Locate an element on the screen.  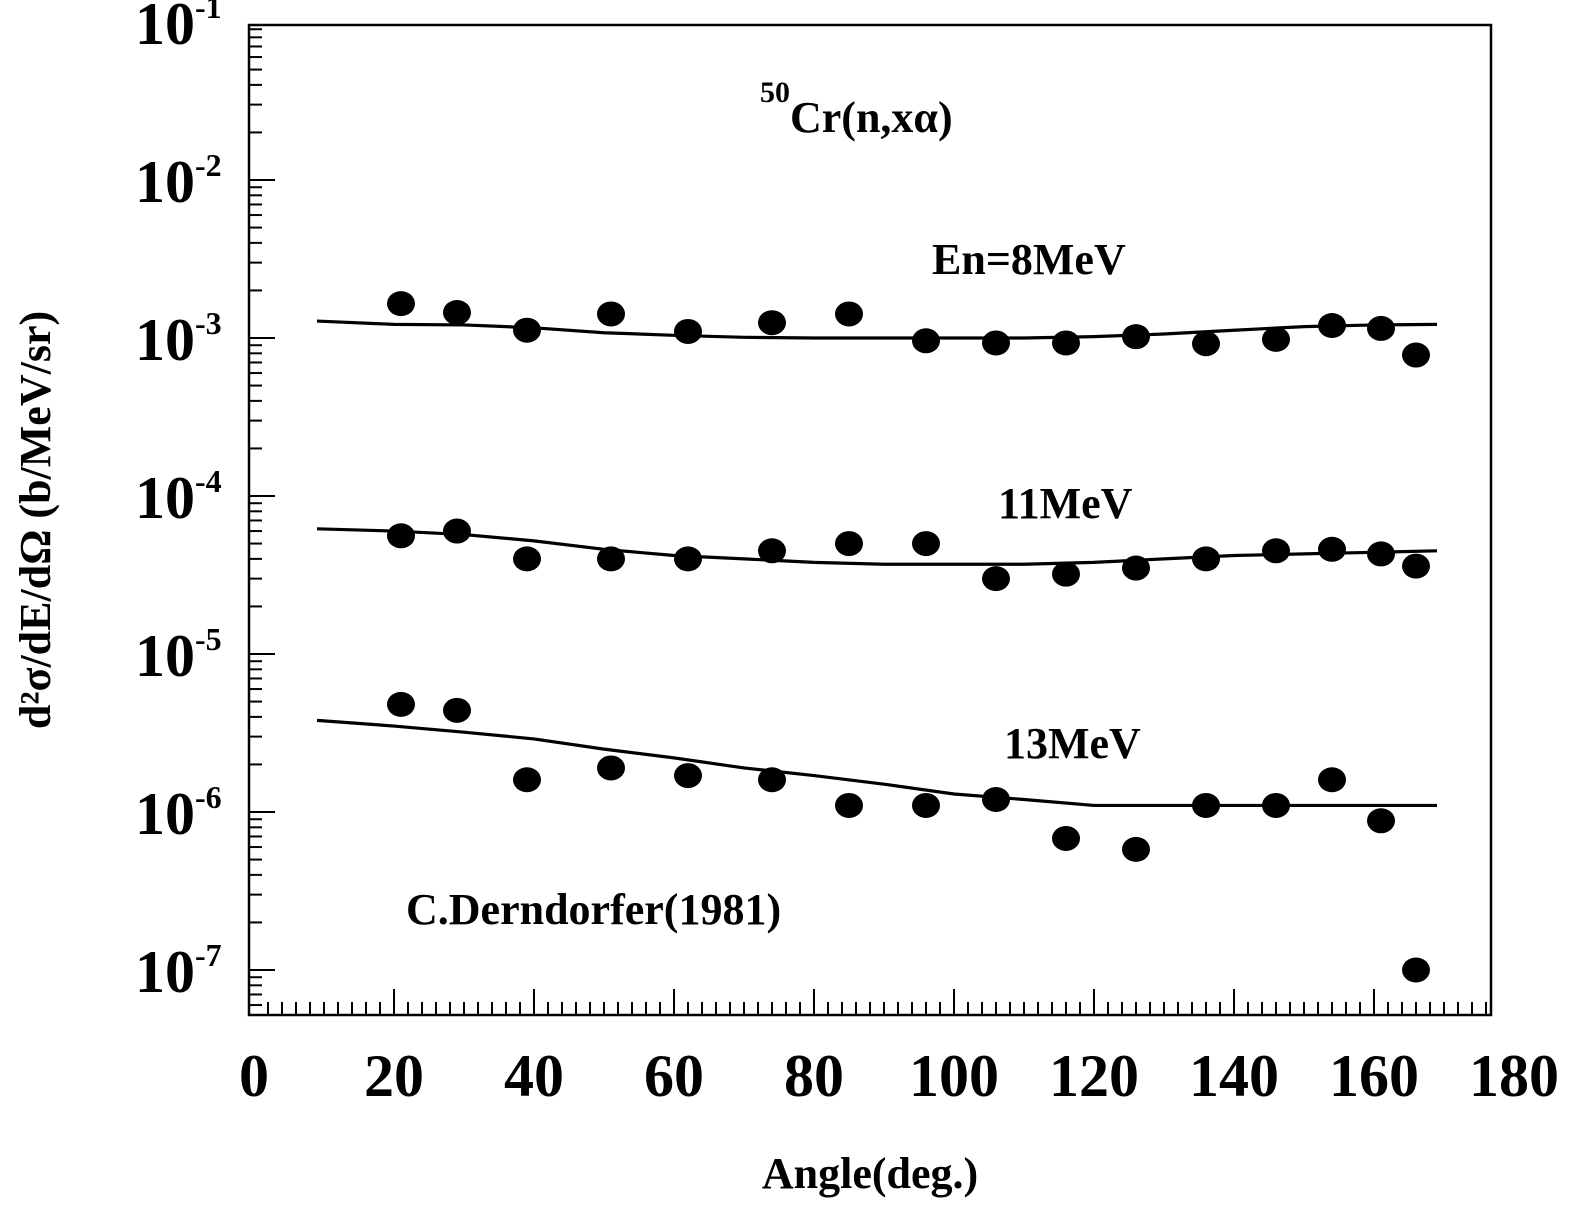
reaction-mass-number: 50 is located at coordinates (775, 92).